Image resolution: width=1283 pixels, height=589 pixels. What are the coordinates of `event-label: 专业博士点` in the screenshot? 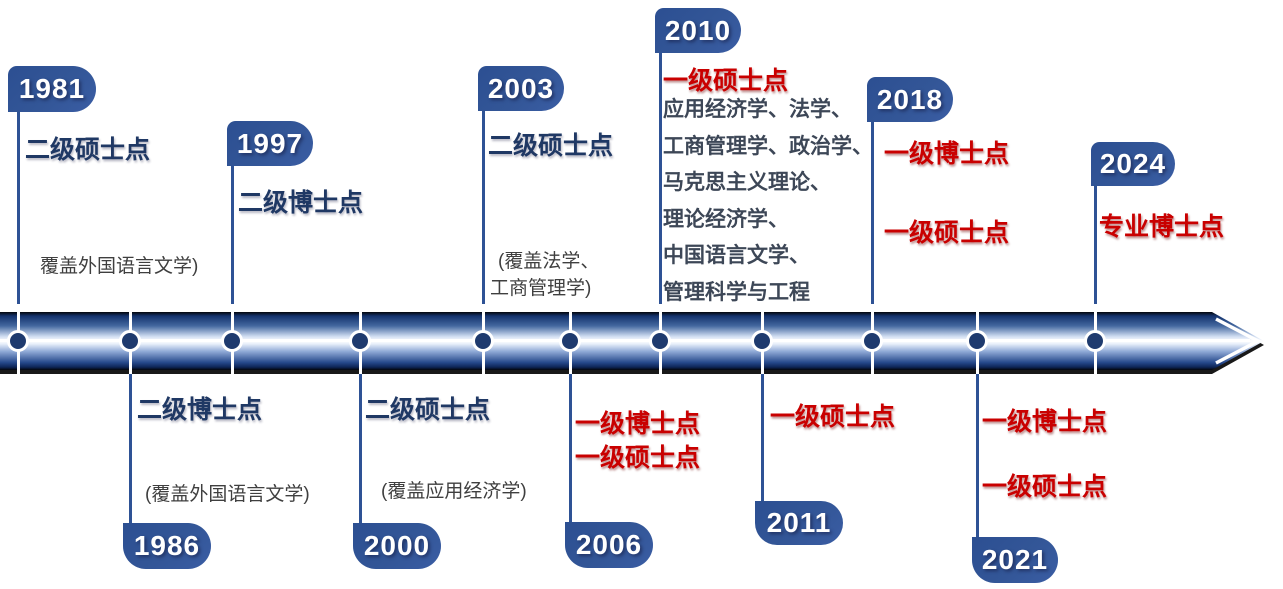 It's located at (1162, 227).